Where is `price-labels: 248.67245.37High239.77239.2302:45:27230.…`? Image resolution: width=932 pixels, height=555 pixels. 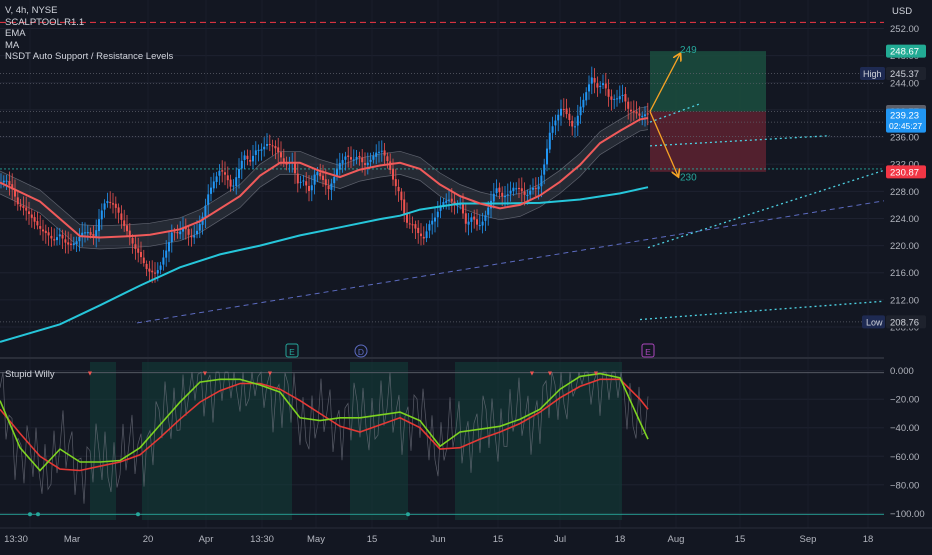 price-labels: 248.67245.37High239.77239.2302:45:27230.… is located at coordinates (893, 186).